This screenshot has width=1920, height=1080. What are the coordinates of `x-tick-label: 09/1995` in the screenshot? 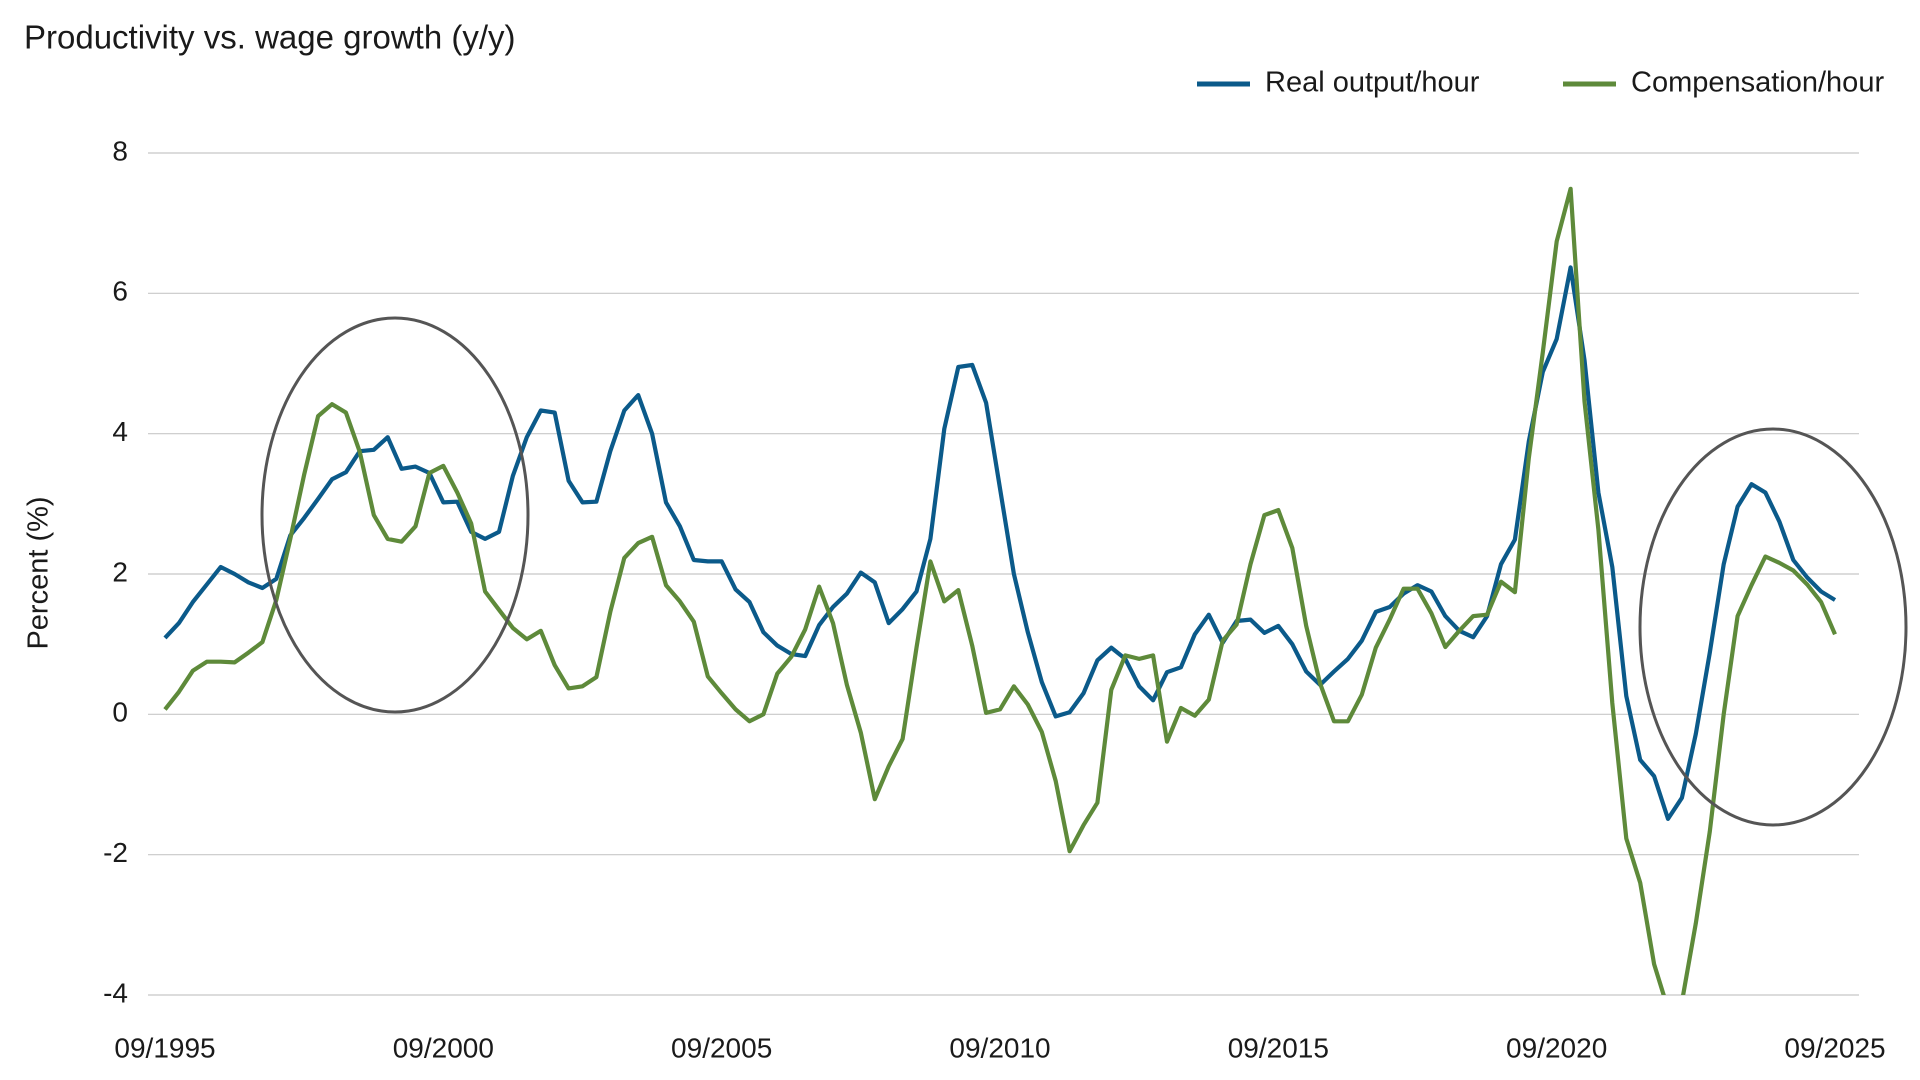 It's located at (164, 1047).